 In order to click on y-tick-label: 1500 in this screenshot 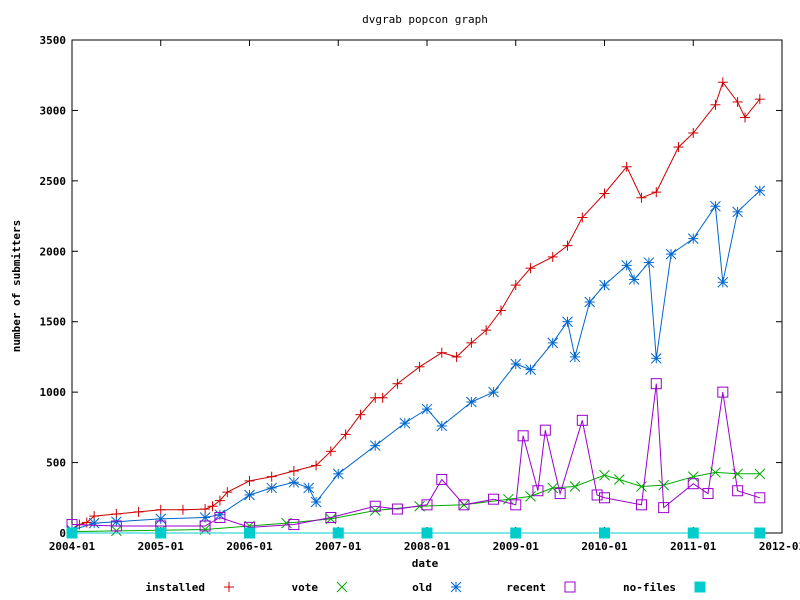, I will do `click(53, 322)`.